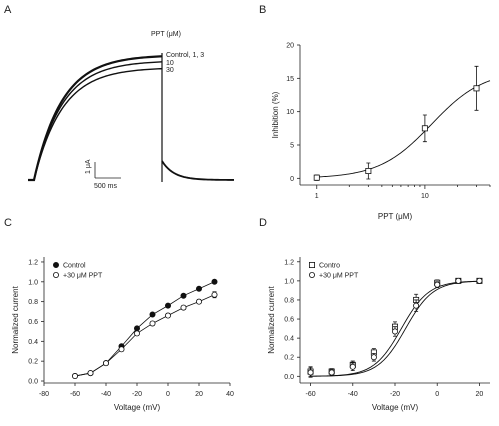  What do you see at coordinates (170, 63) in the screenshot?
I see `trace-label-10: 10` at bounding box center [170, 63].